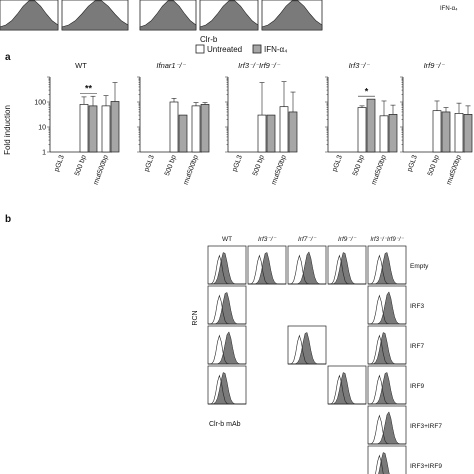  What do you see at coordinates (419, 266) in the screenshot?
I see `flow-row-label: Empty` at bounding box center [419, 266].